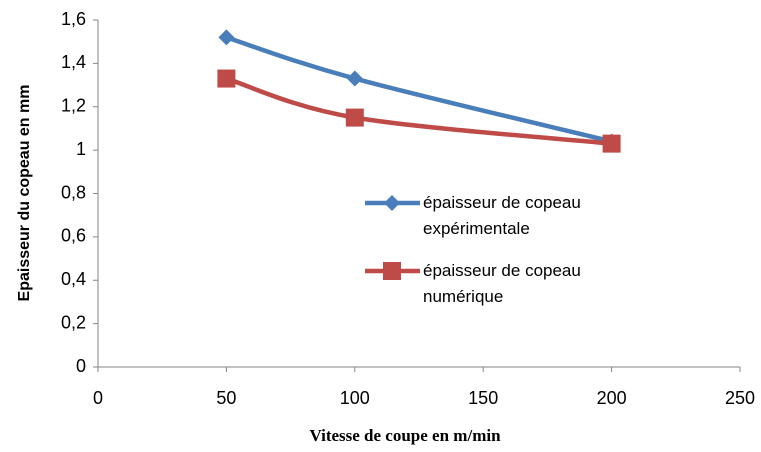 Image resolution: width=761 pixels, height=452 pixels. What do you see at coordinates (502, 215) in the screenshot?
I see `legend-label: épaisseur de copeau expérimentale` at bounding box center [502, 215].